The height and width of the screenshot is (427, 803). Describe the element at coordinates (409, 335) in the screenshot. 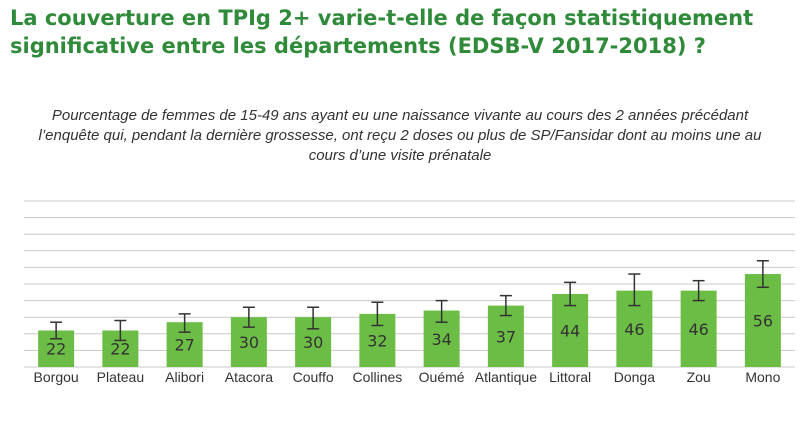

I see `value-labels: 22 22 27 30 30 32 34 37 44 46 46 56` at that location.